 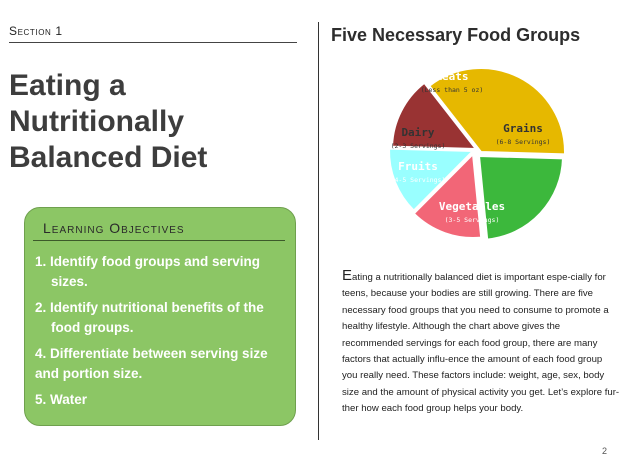 I want to click on slice-note-fruits: (4-5 Servings), so click(x=418, y=180).